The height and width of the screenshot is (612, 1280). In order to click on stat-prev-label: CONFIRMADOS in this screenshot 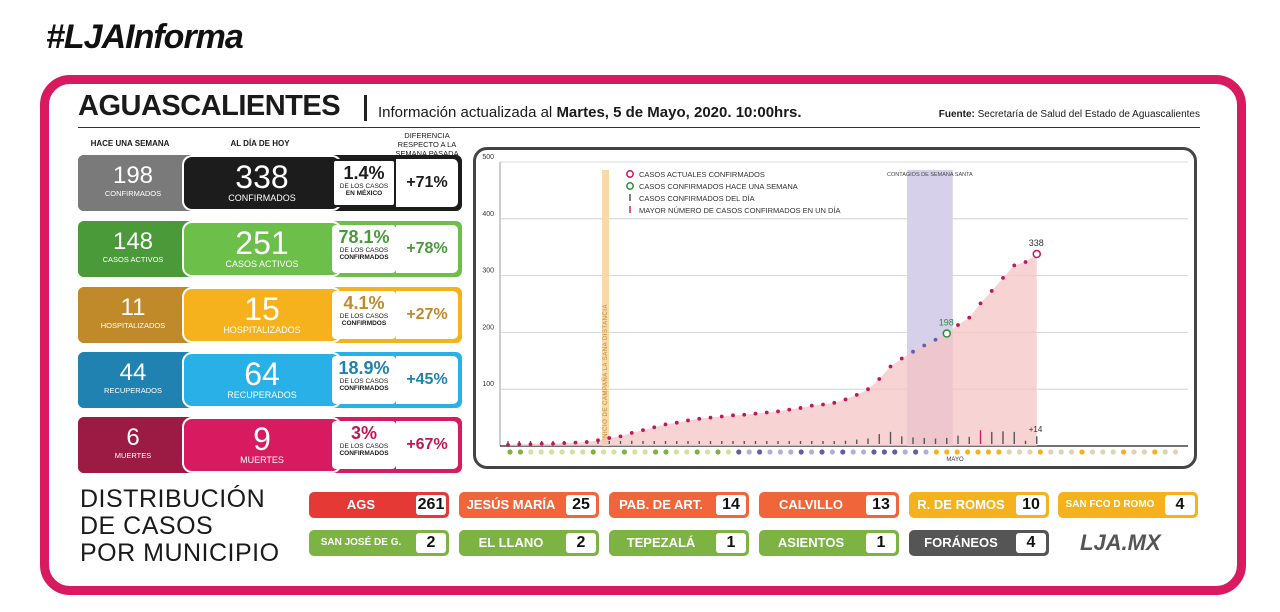, I will do `click(133, 193)`.